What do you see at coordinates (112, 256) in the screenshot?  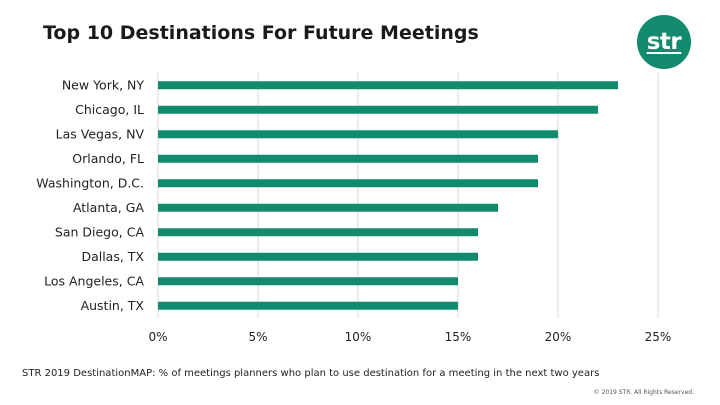 I see `category-label: Dallas, TX` at bounding box center [112, 256].